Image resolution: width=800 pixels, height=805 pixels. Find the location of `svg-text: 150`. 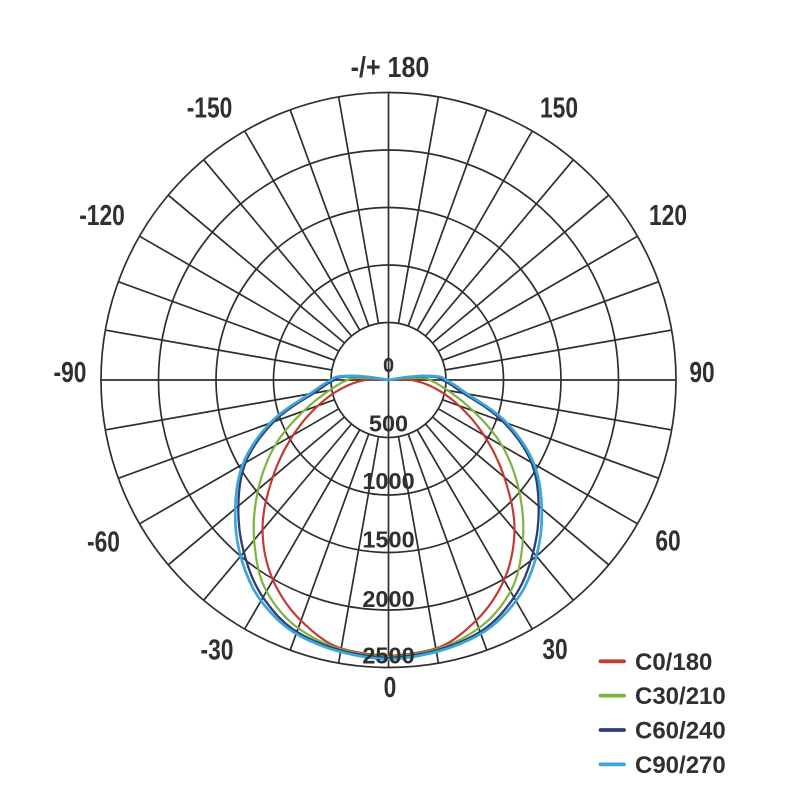

svg-text: 150 is located at coordinates (559, 108).